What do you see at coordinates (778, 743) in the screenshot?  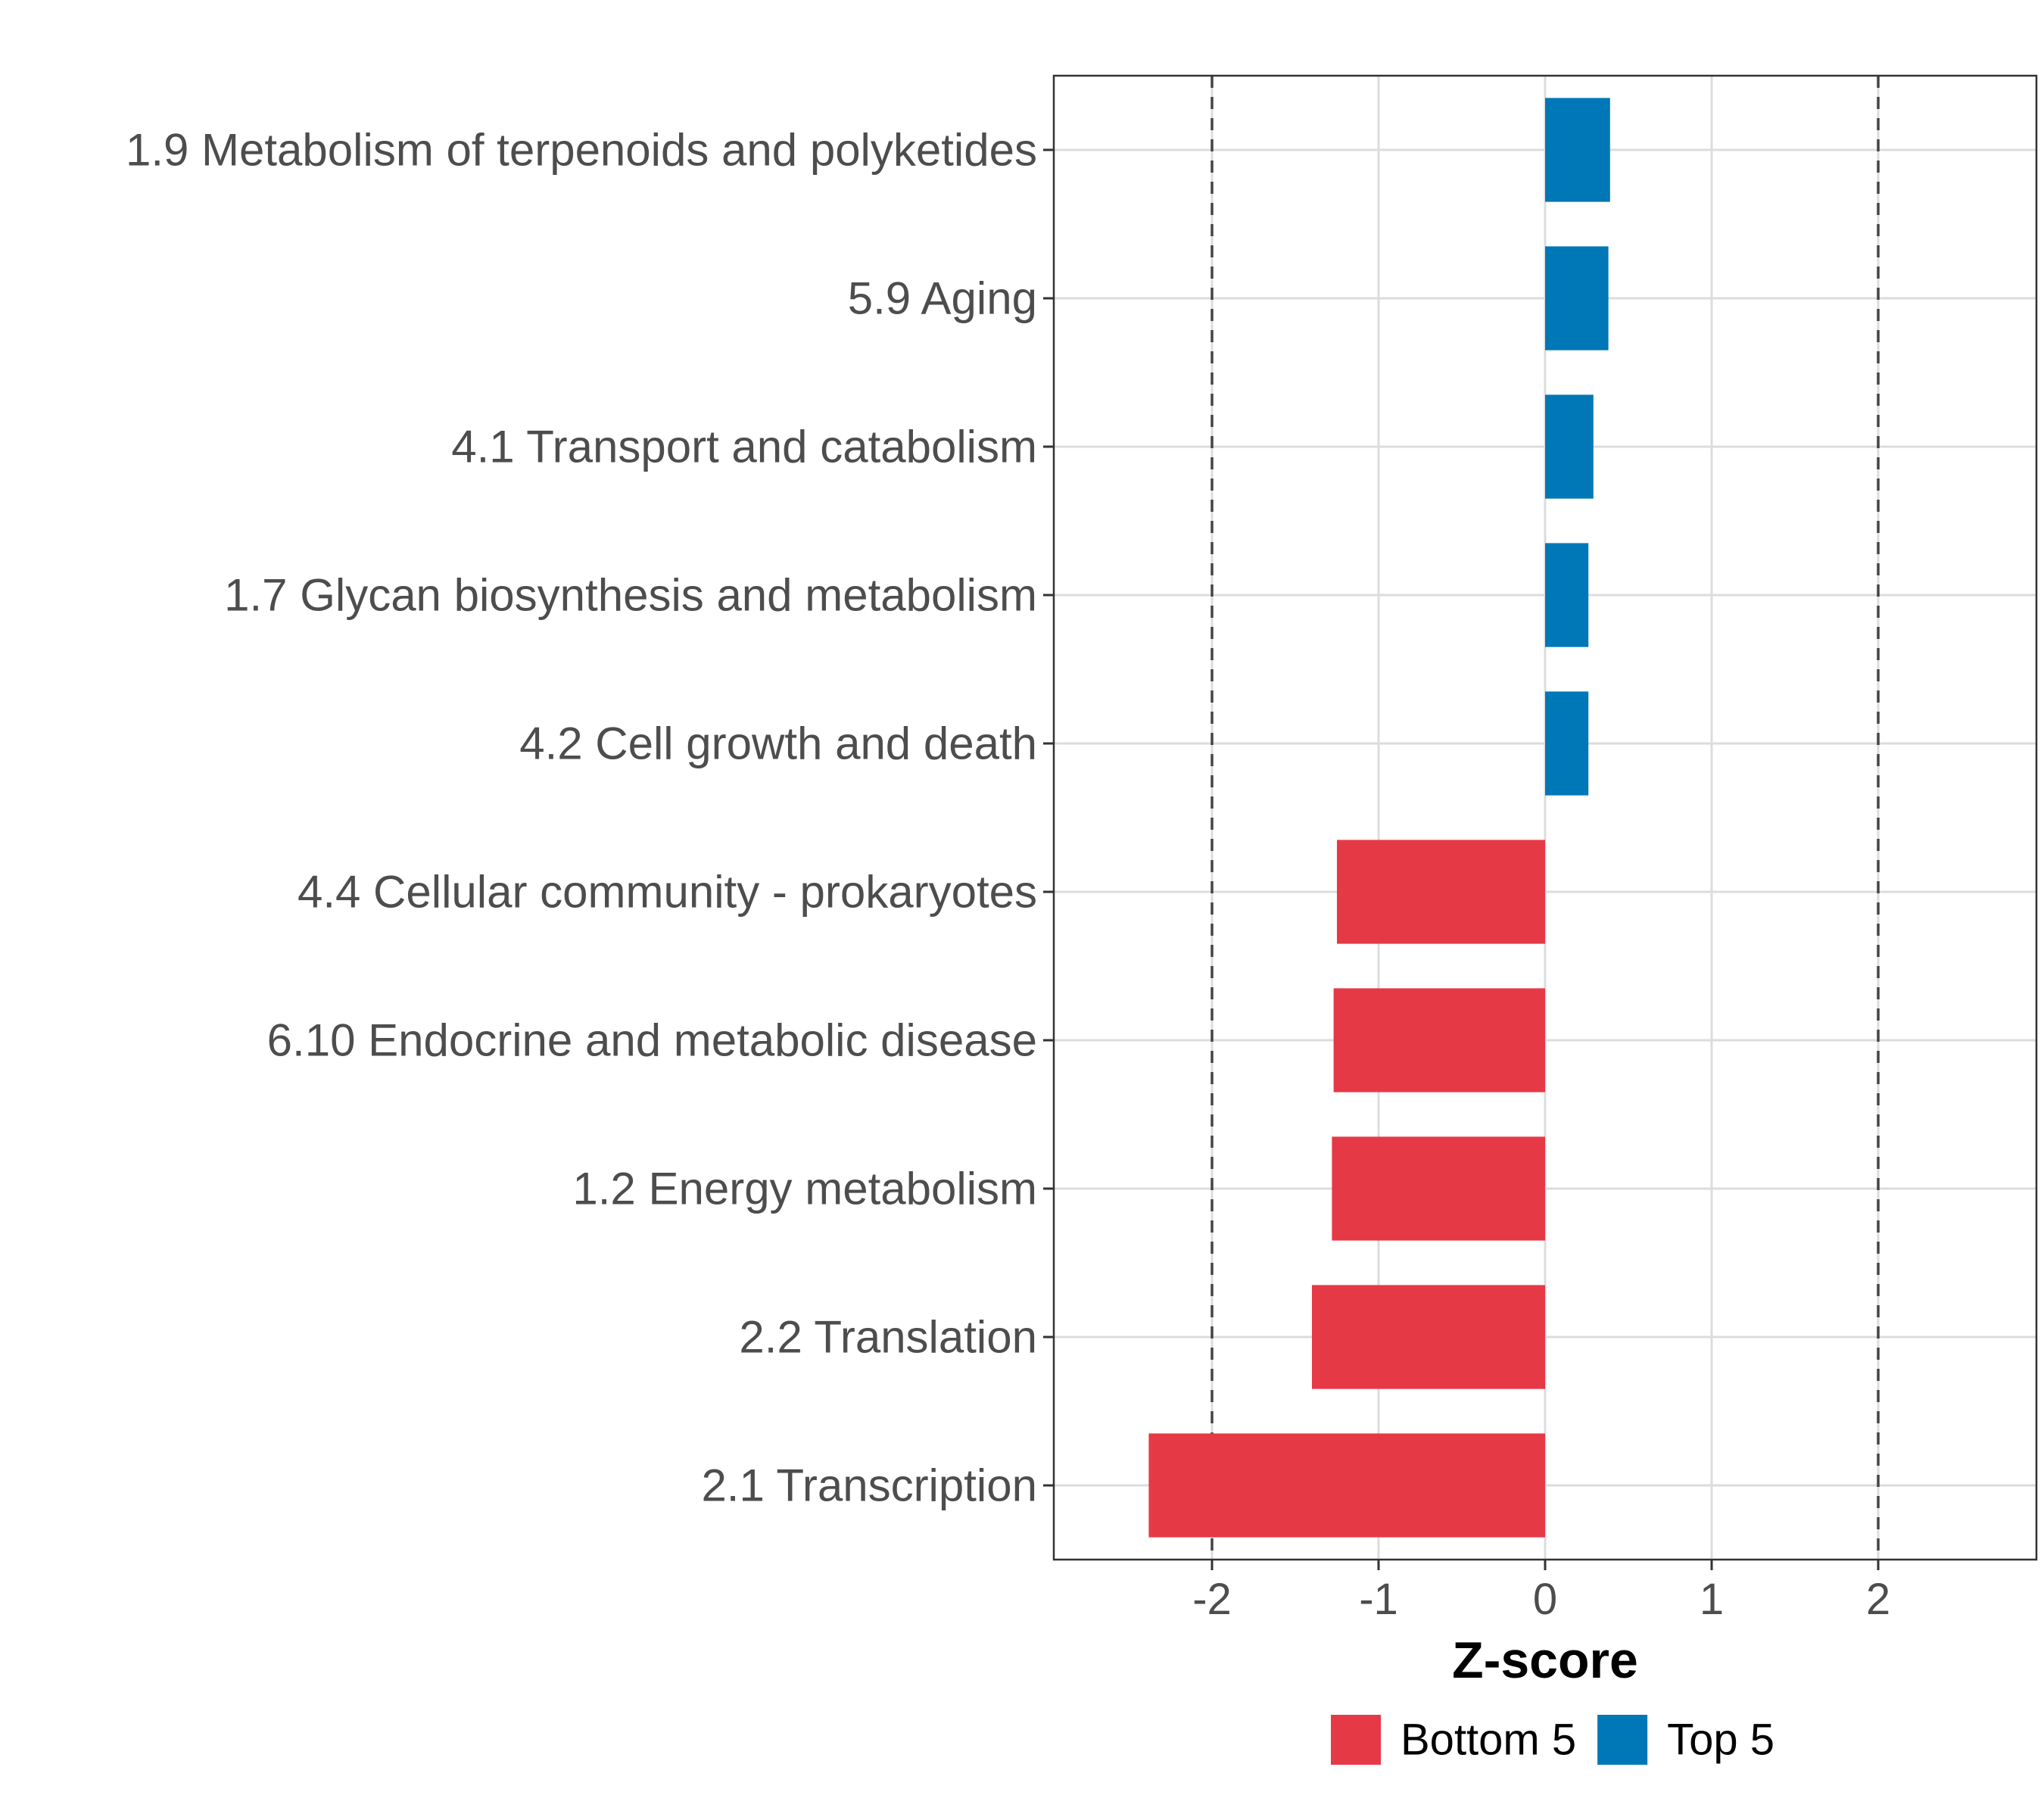 I see `y-tick-label: 4.2 Cell growth and death` at bounding box center [778, 743].